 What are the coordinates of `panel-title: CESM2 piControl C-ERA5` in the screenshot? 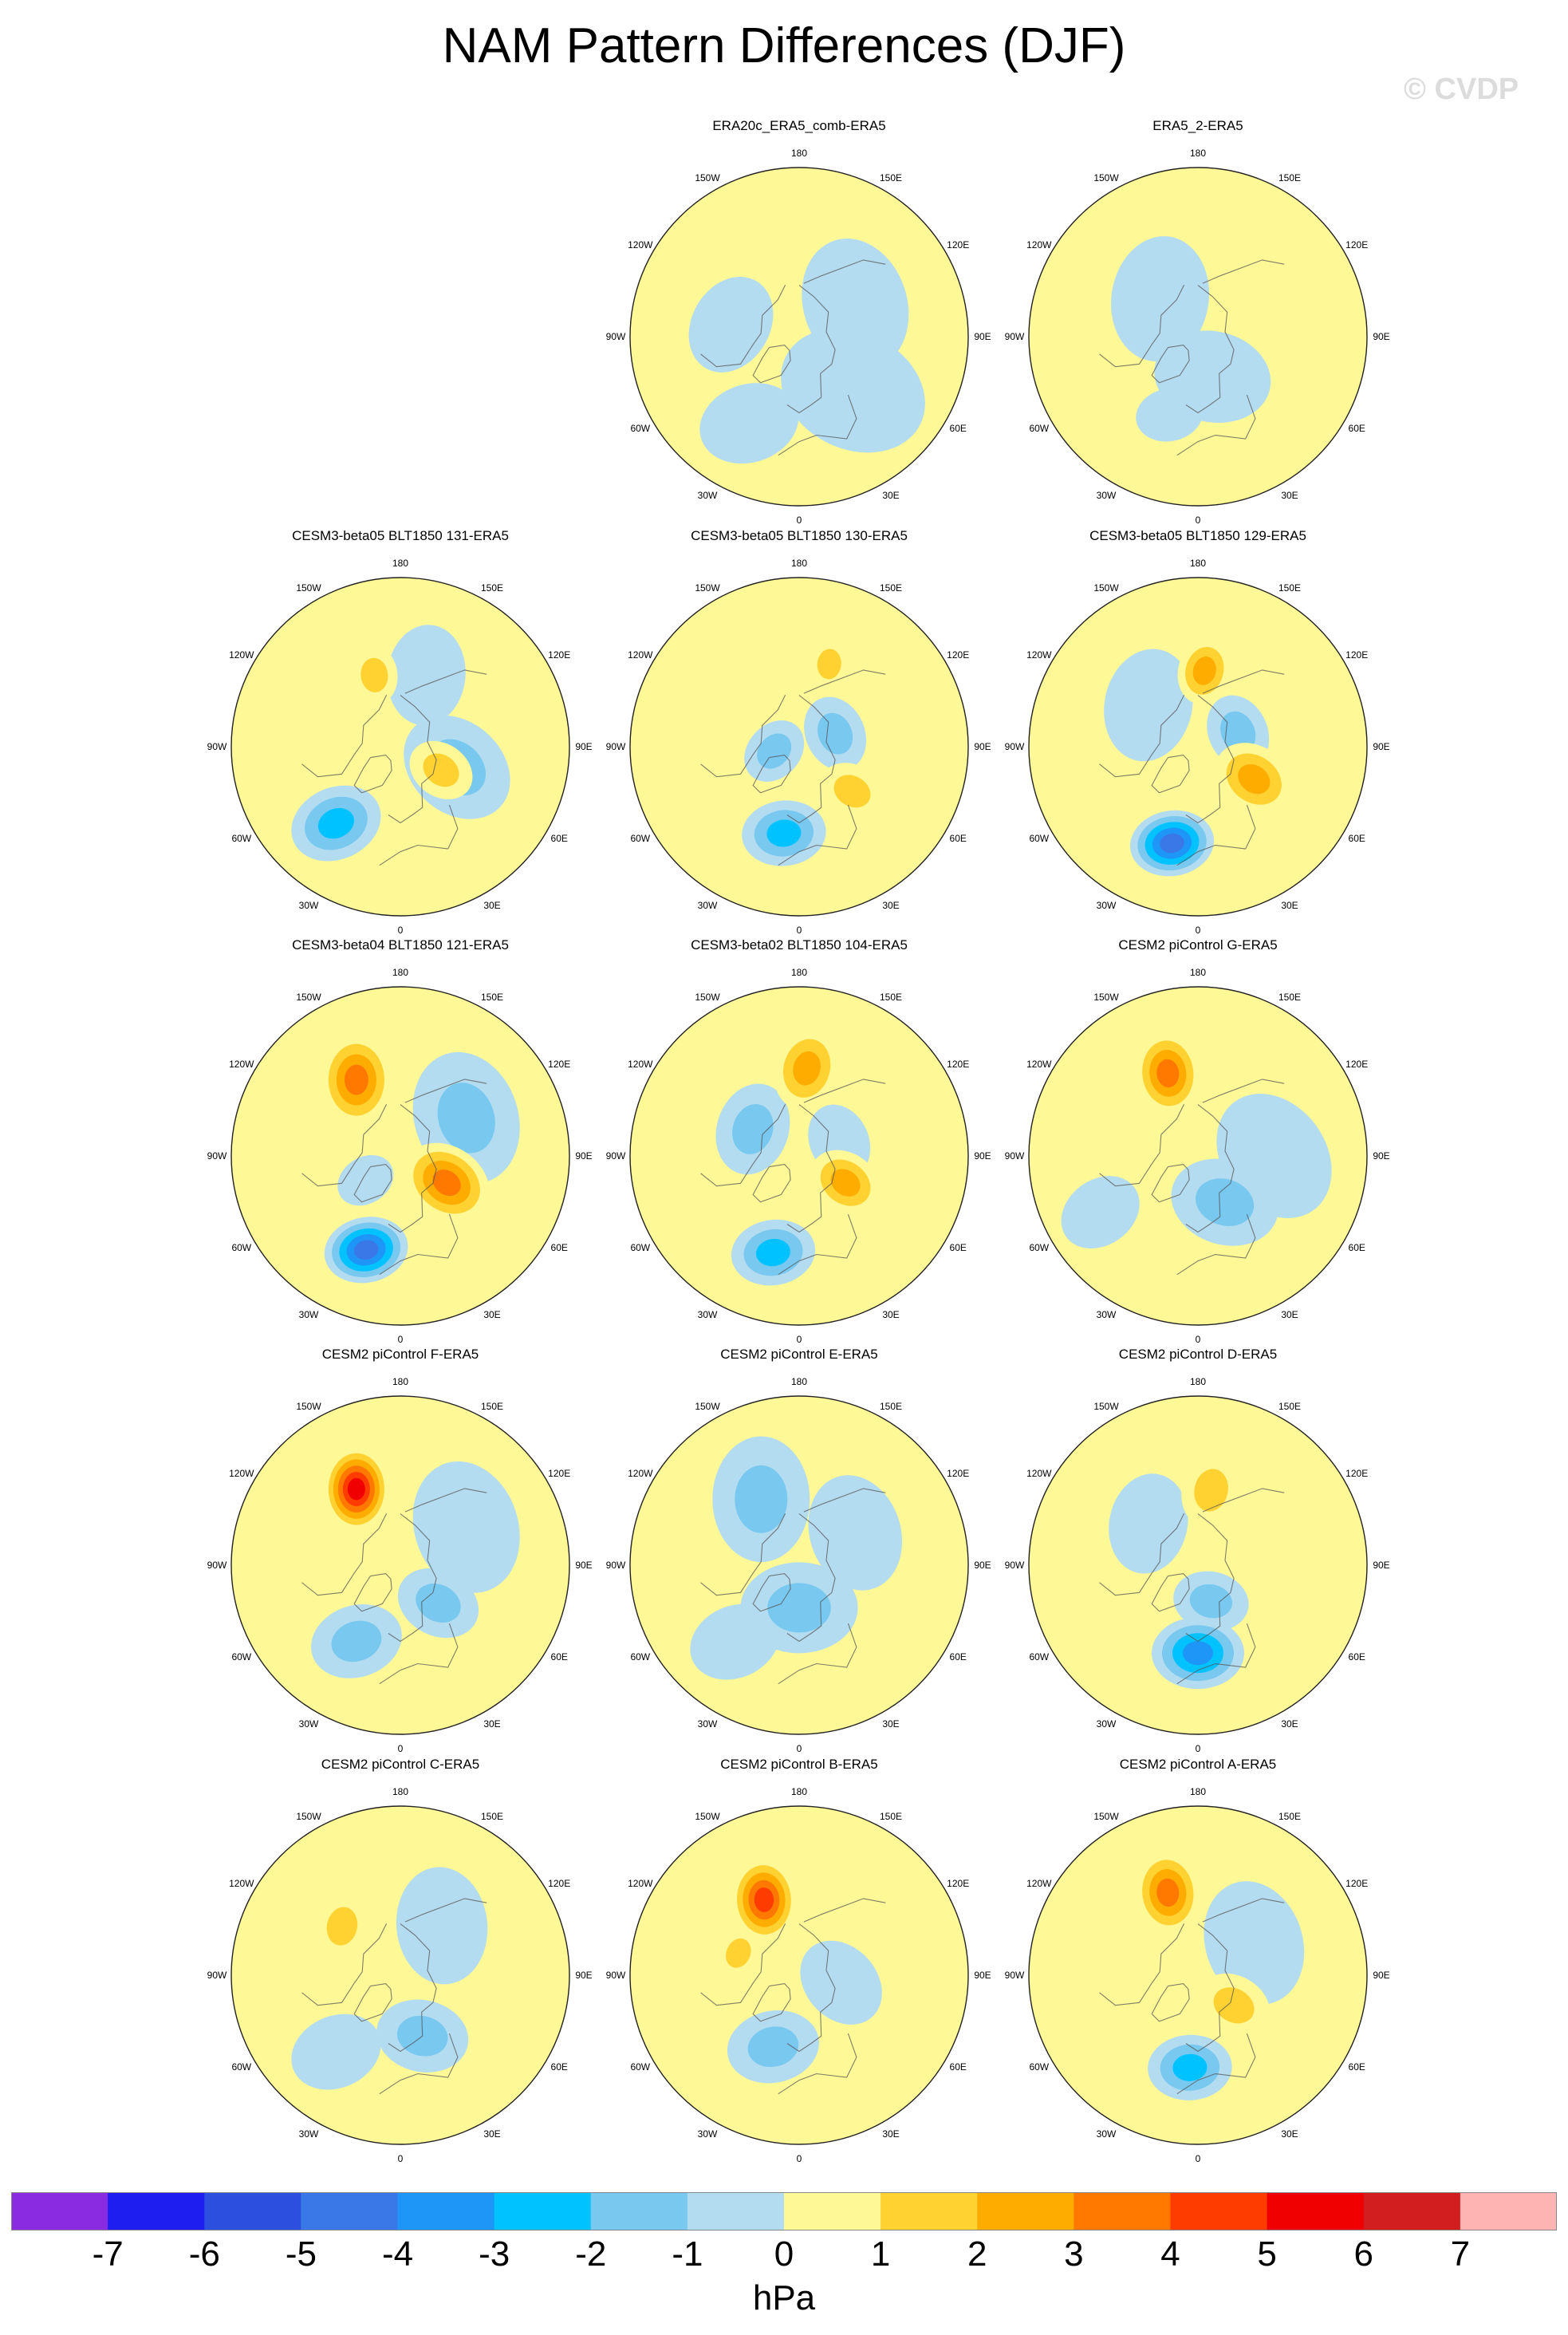 It's located at (400, 1764).